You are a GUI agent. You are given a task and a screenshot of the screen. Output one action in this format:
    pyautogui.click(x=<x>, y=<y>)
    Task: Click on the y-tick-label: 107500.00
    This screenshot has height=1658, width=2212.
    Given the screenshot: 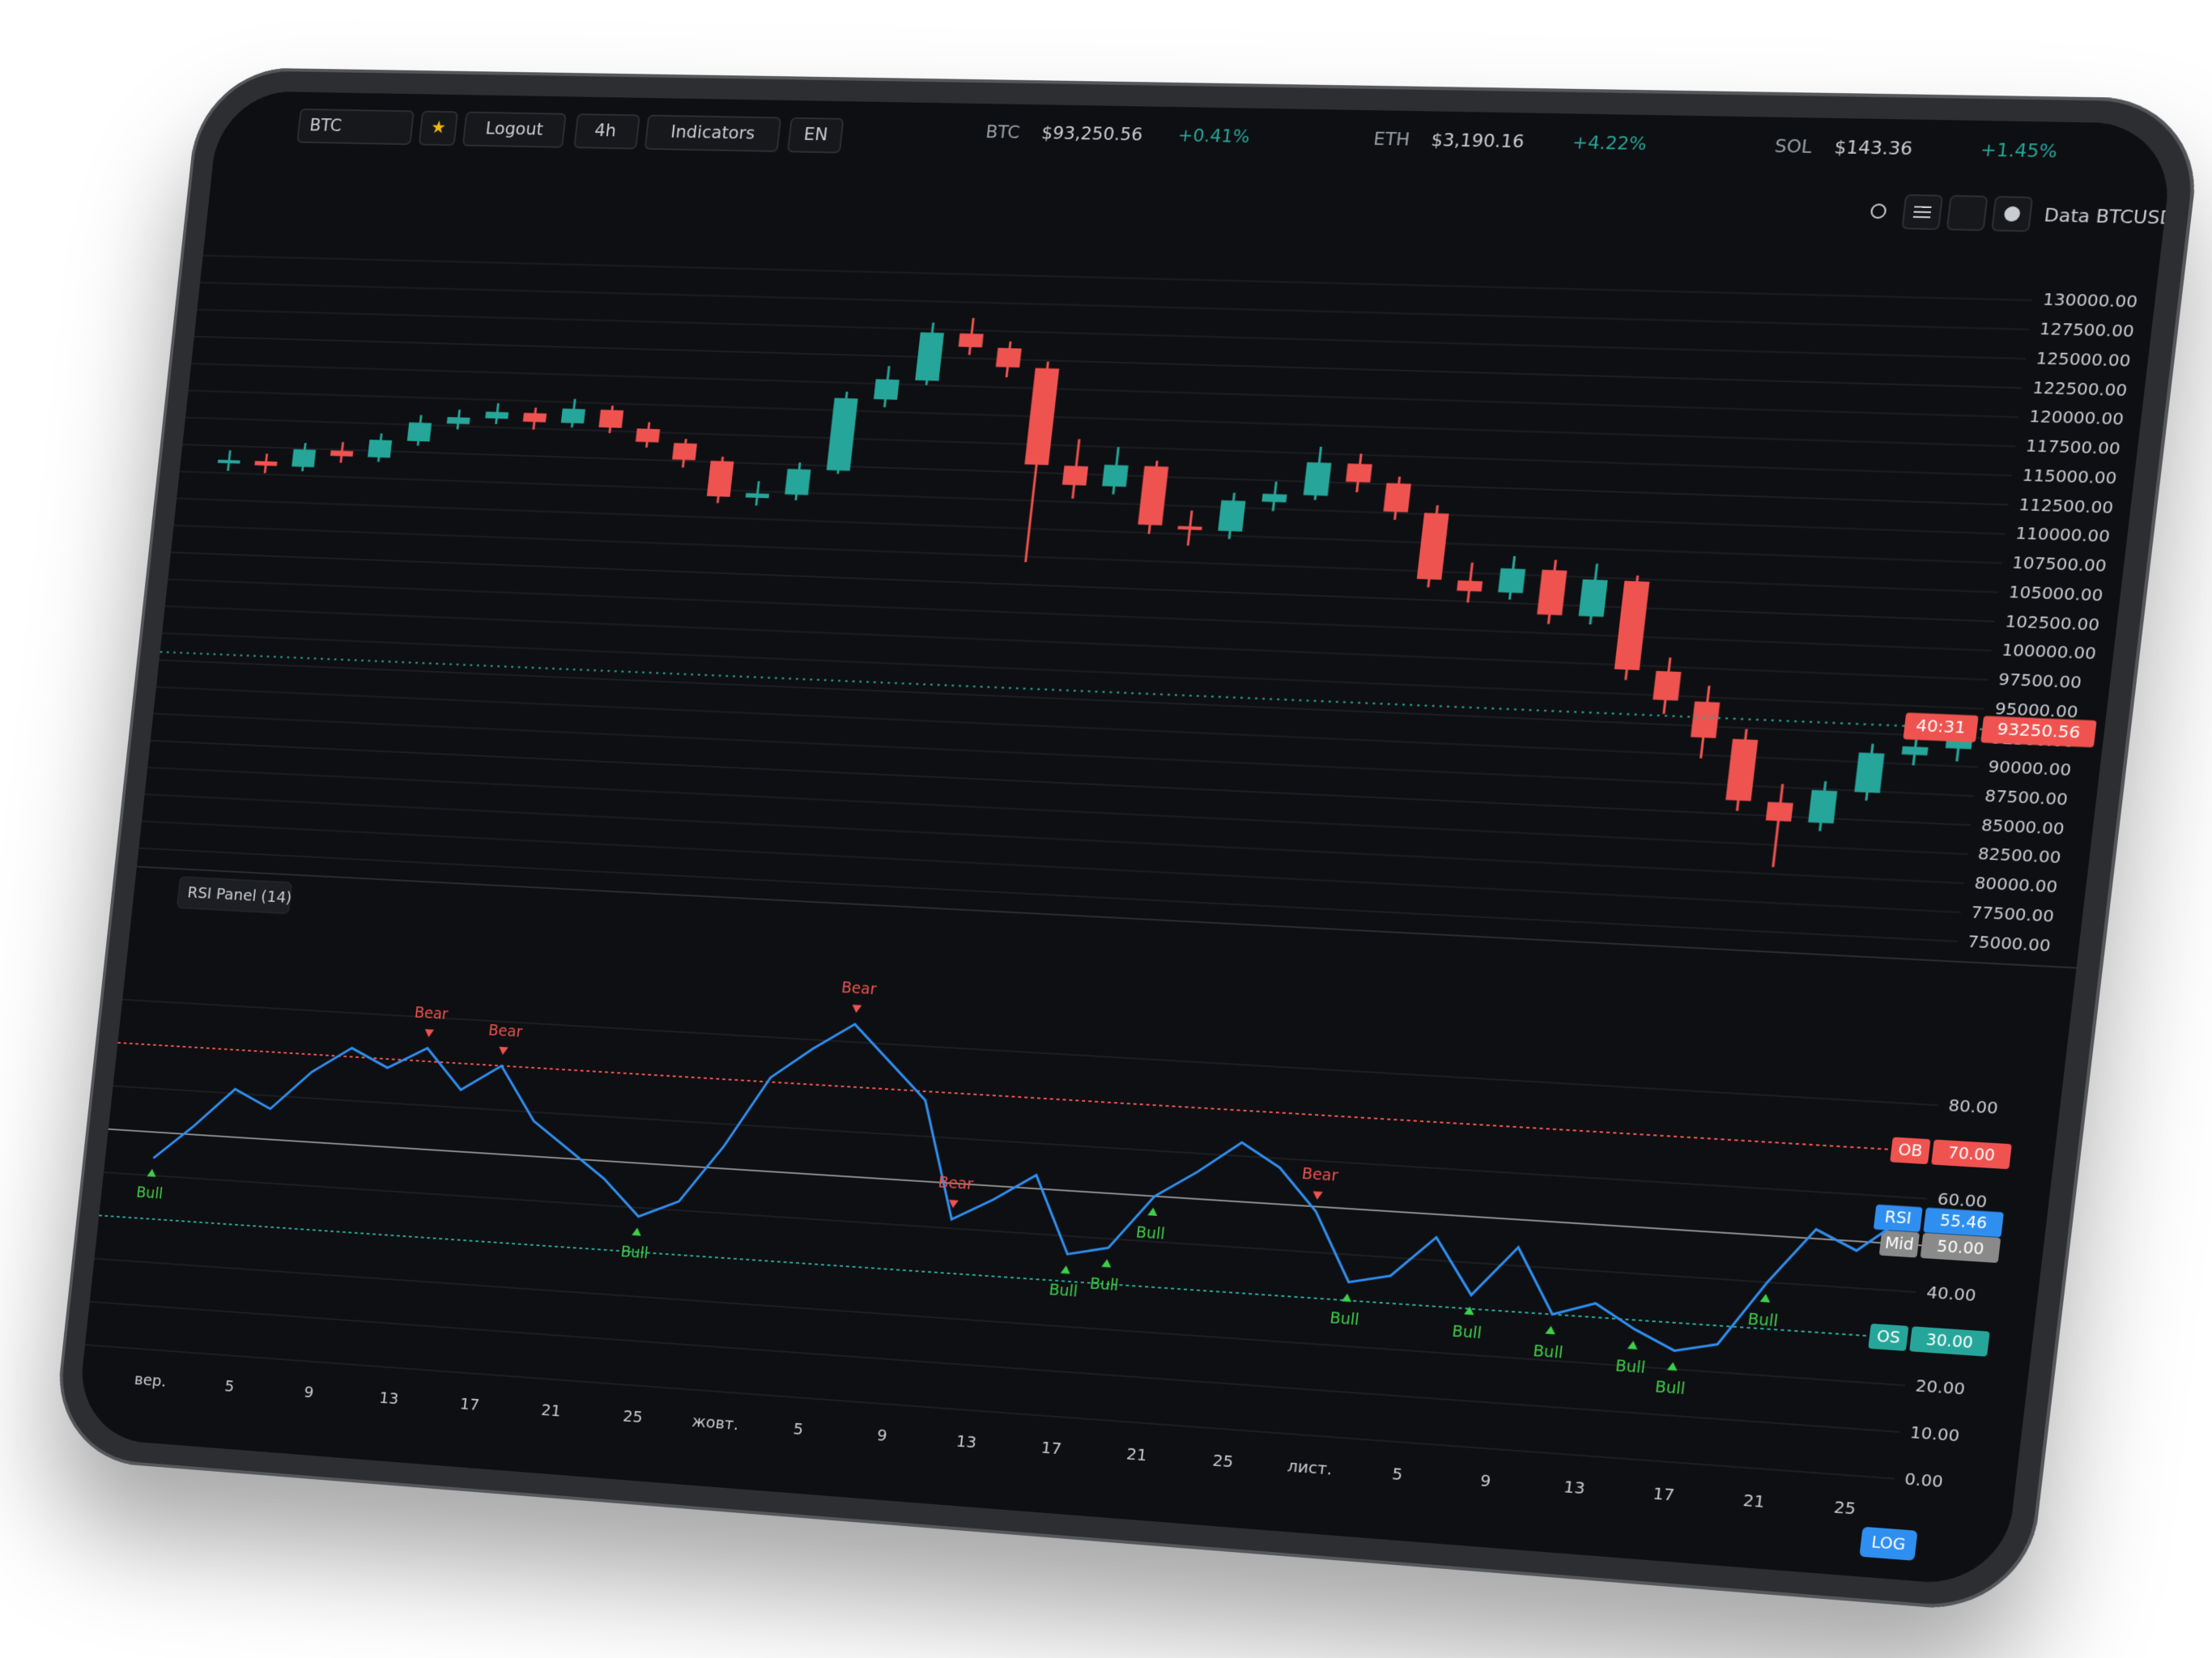 What is the action you would take?
    pyautogui.click(x=2060, y=564)
    